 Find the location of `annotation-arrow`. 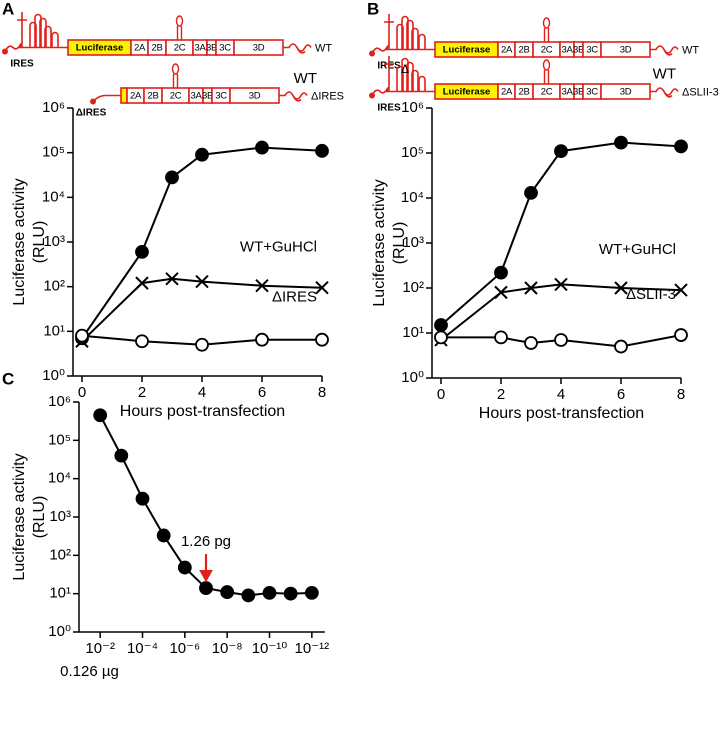

annotation-arrow is located at coordinates (206, 568).